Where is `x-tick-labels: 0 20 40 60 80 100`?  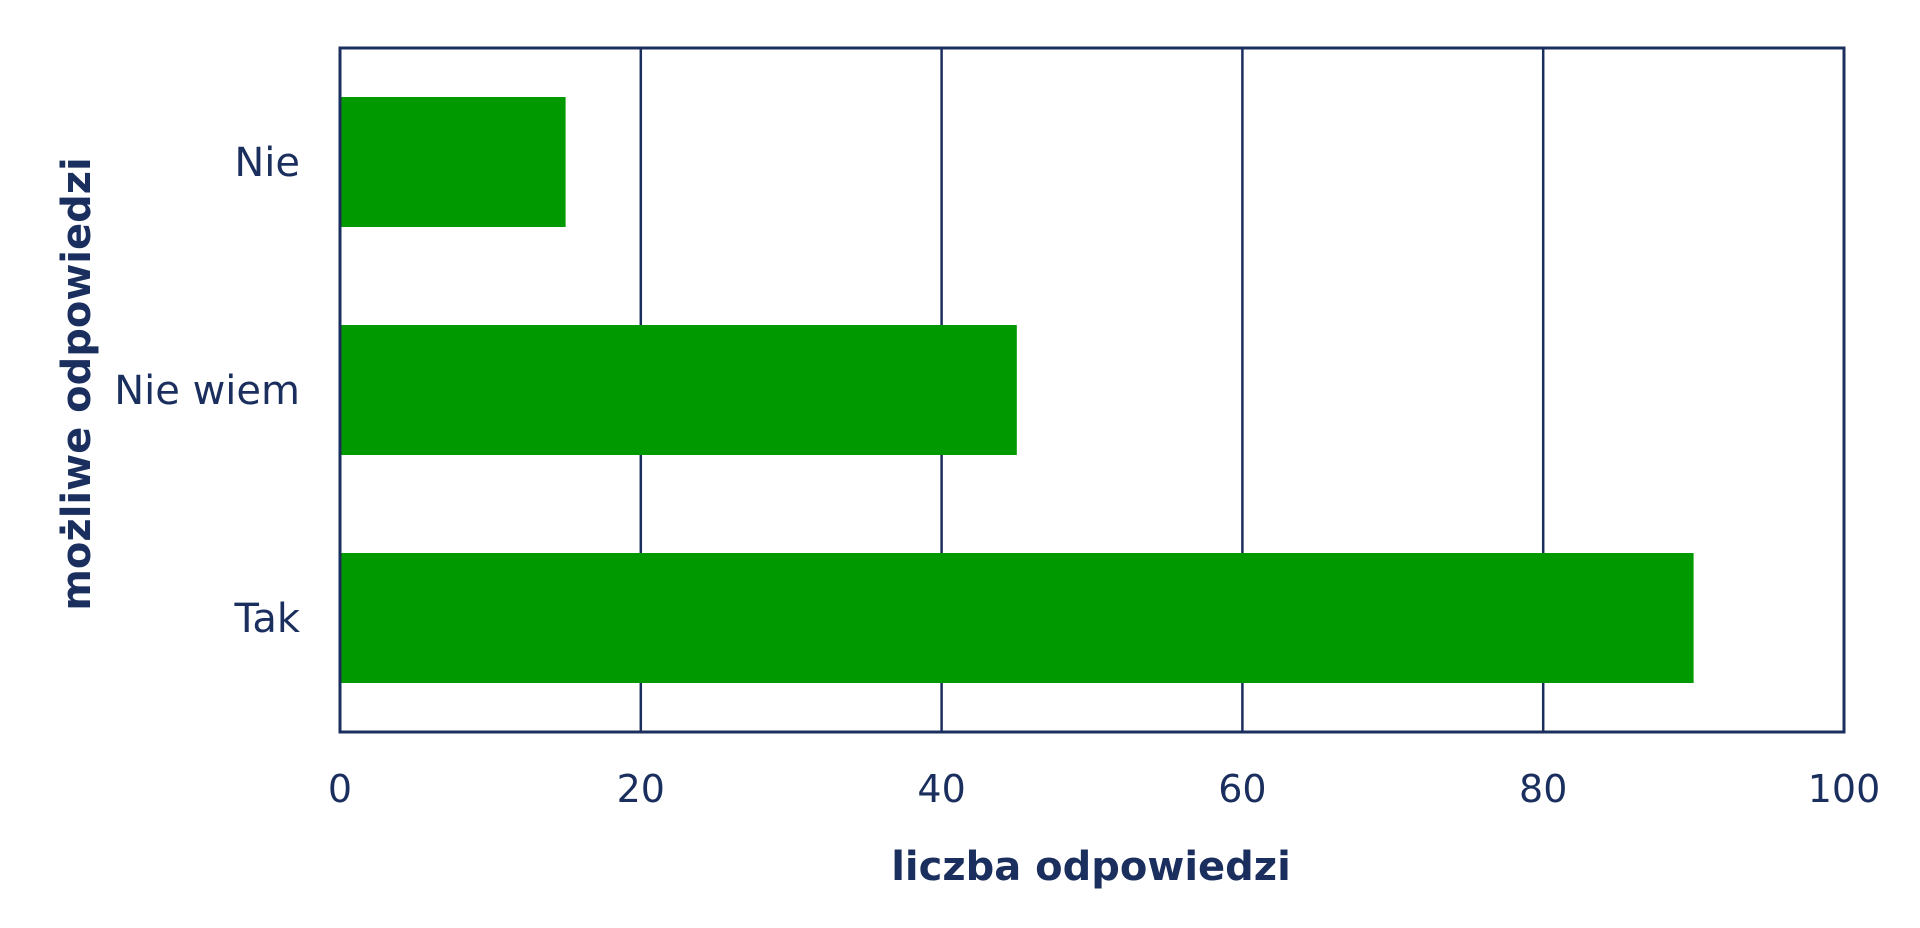 x-tick-labels: 0 20 40 60 80 100 is located at coordinates (1104, 789).